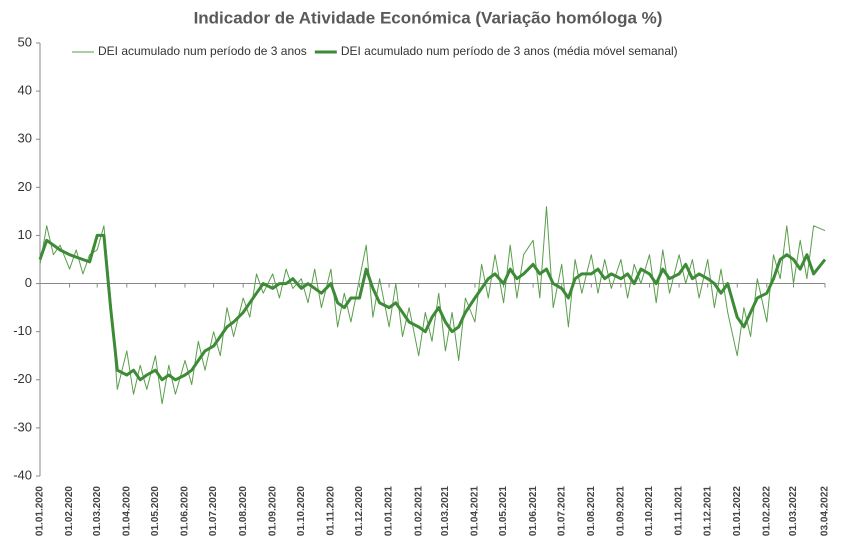 This screenshot has height=556, width=850. What do you see at coordinates (503, 511) in the screenshot?
I see `x-tick-label: 01.05.2021` at bounding box center [503, 511].